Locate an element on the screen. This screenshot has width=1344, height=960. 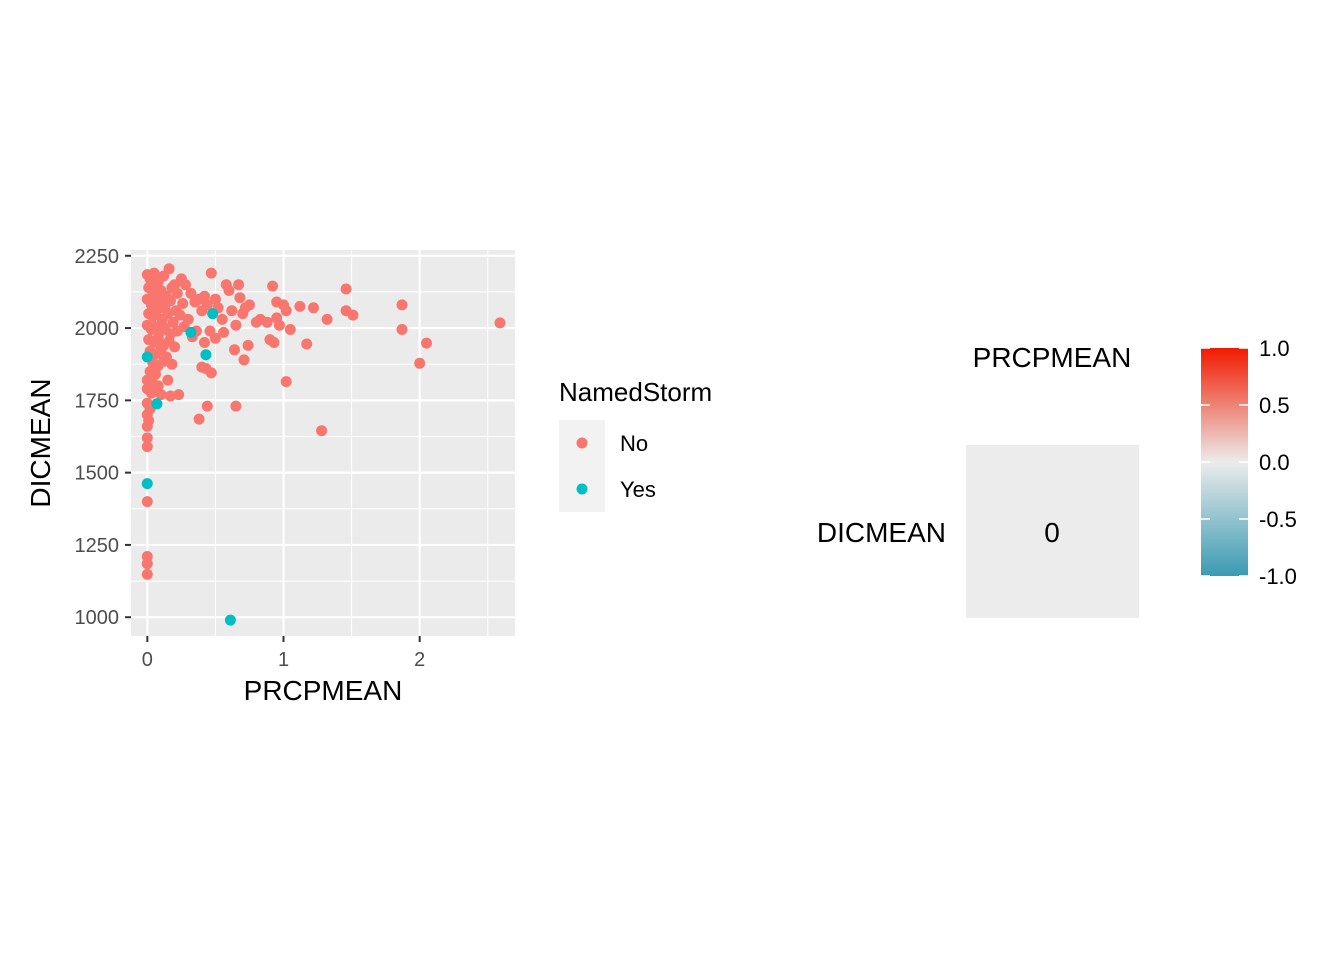
y-axis-title: DICMEAN is located at coordinates (40, 442).